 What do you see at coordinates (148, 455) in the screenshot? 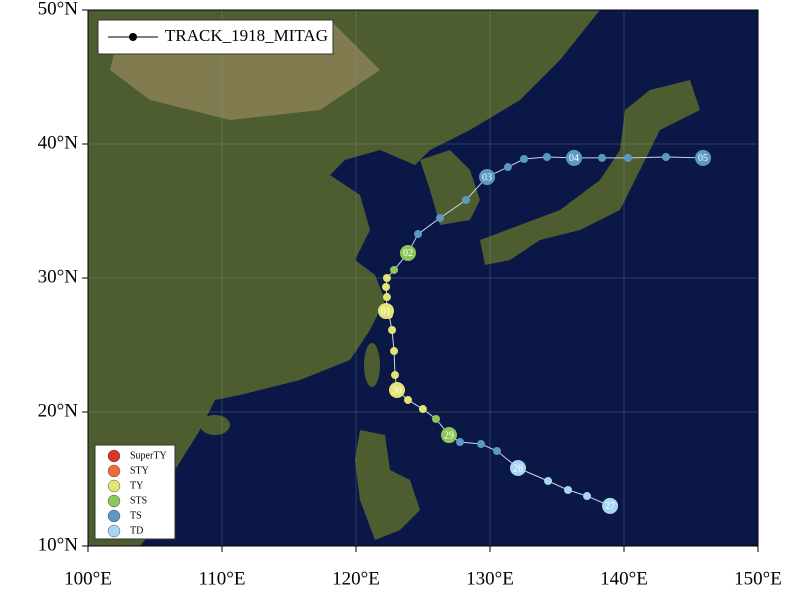
I see `intensity-legend-label: SuperTY` at bounding box center [148, 455].